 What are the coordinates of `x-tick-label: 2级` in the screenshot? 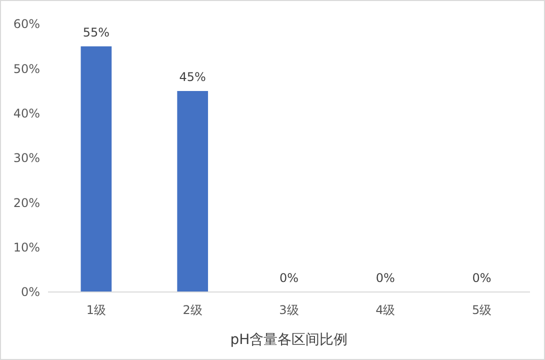 It's located at (192, 310).